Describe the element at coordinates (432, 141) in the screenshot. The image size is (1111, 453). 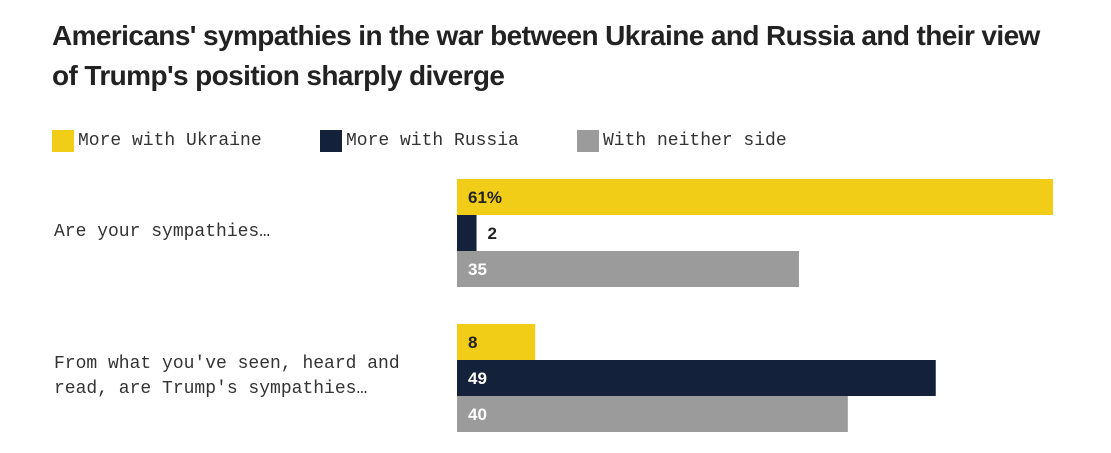
I see `legend-label-russia: More with Russia` at that location.